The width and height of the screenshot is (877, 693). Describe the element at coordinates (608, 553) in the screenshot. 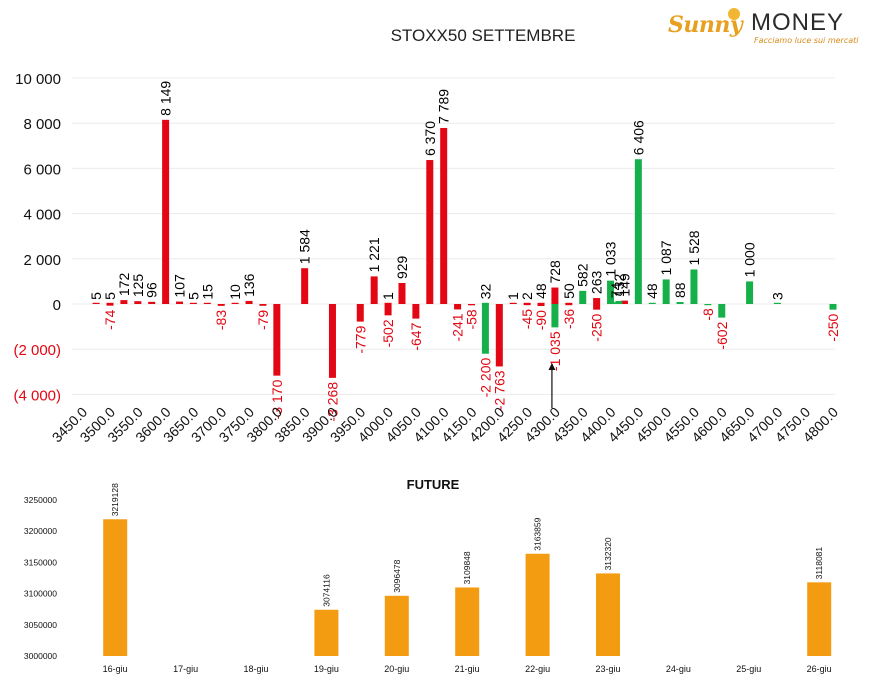

I see `future-data-label: 3132320` at that location.